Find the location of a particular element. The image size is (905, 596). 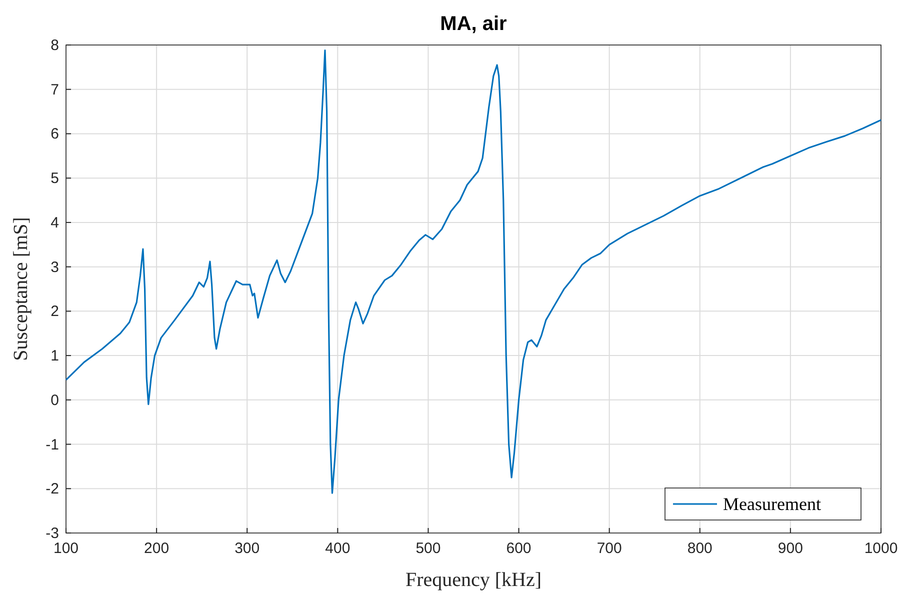

y-tick-label: -2 is located at coordinates (52, 489).